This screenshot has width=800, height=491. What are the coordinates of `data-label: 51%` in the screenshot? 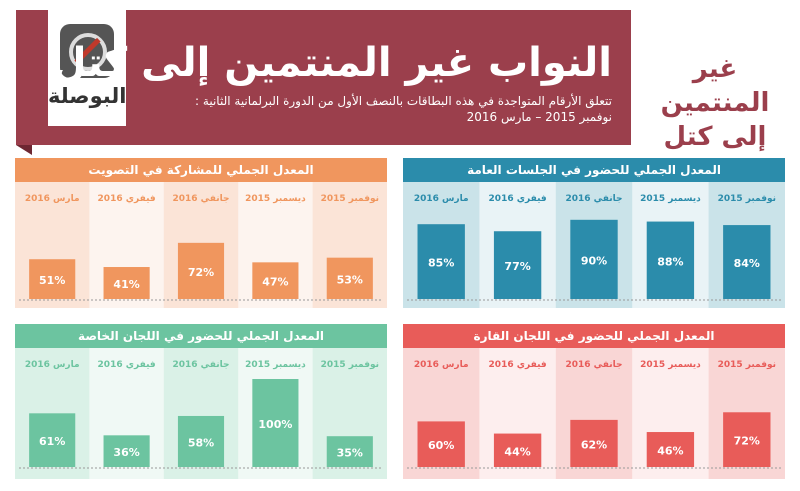 It's located at (52, 280).